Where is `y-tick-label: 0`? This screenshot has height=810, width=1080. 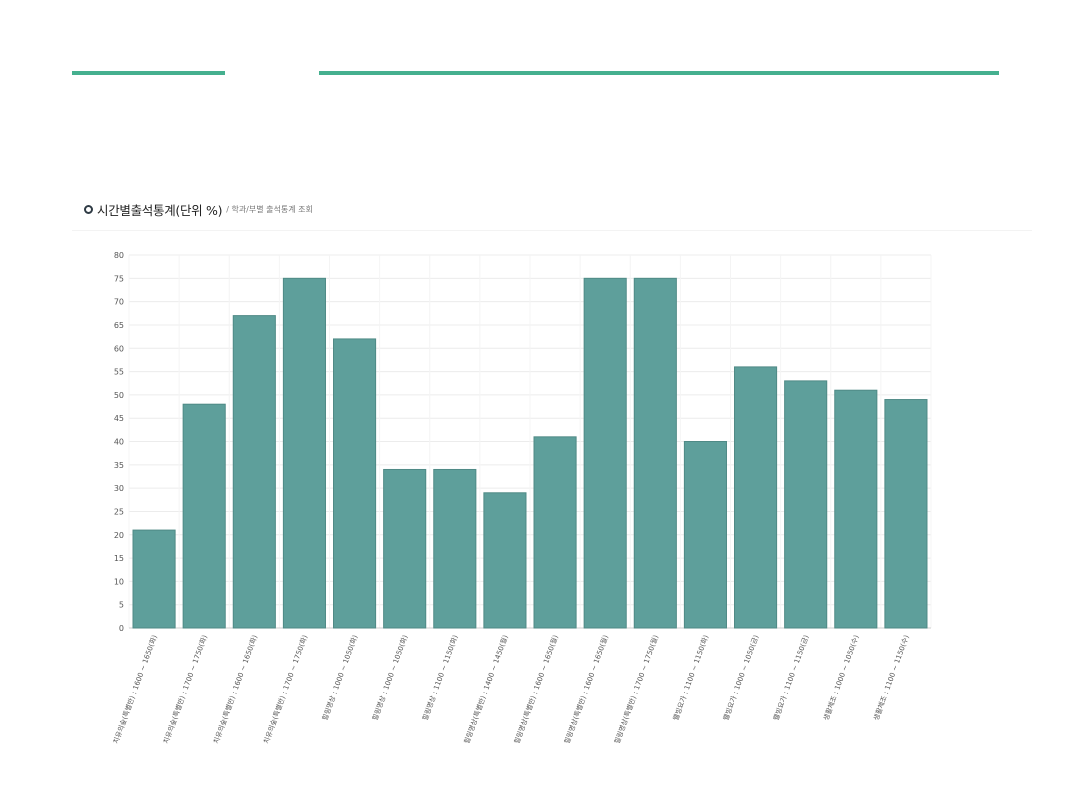 y-tick-label: 0 is located at coordinates (121, 628).